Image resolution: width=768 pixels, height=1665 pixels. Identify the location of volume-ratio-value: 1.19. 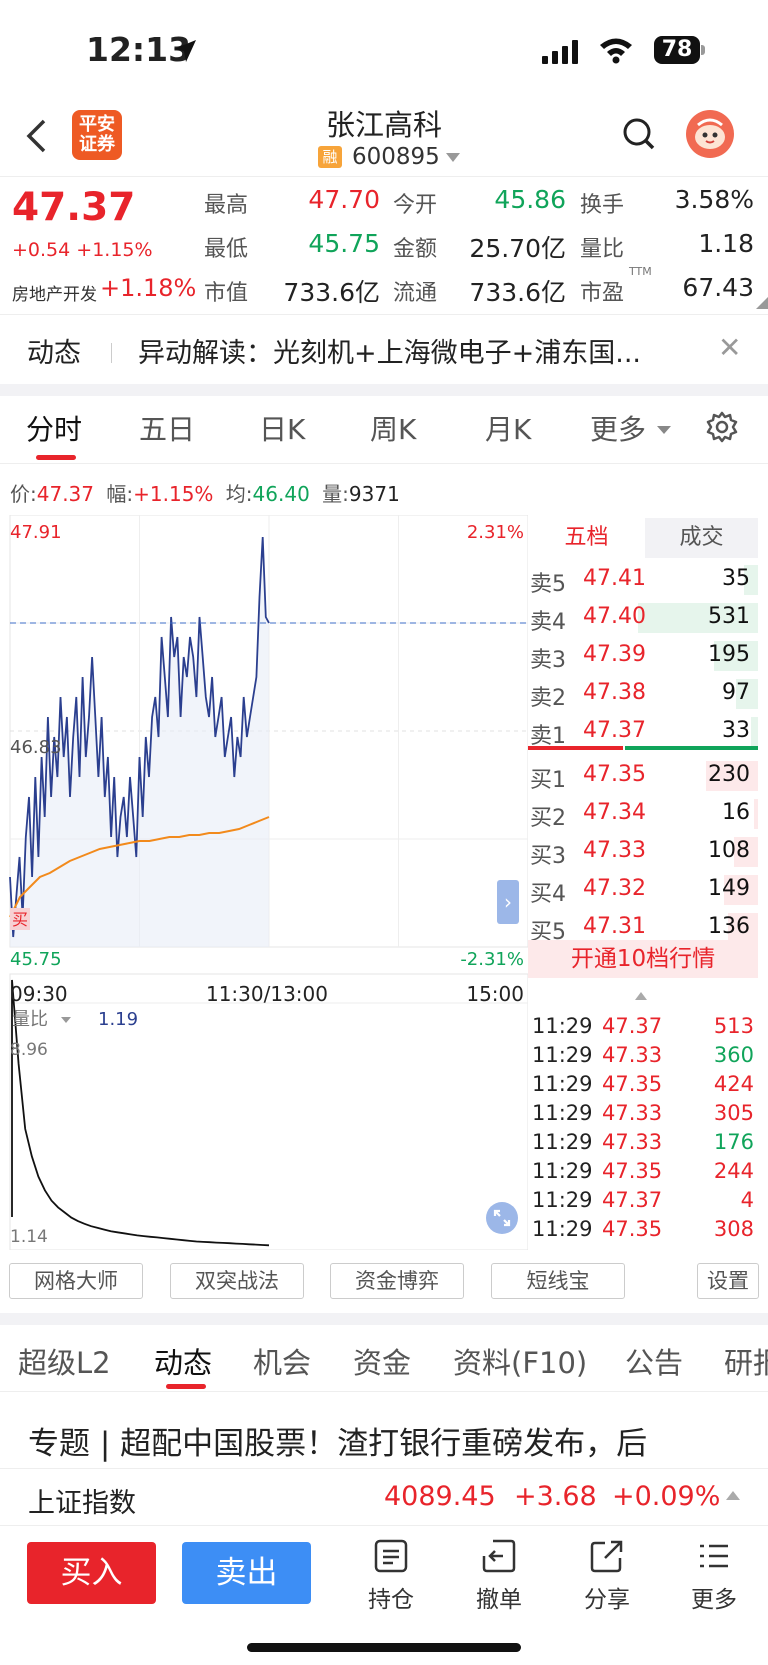
(118, 1019).